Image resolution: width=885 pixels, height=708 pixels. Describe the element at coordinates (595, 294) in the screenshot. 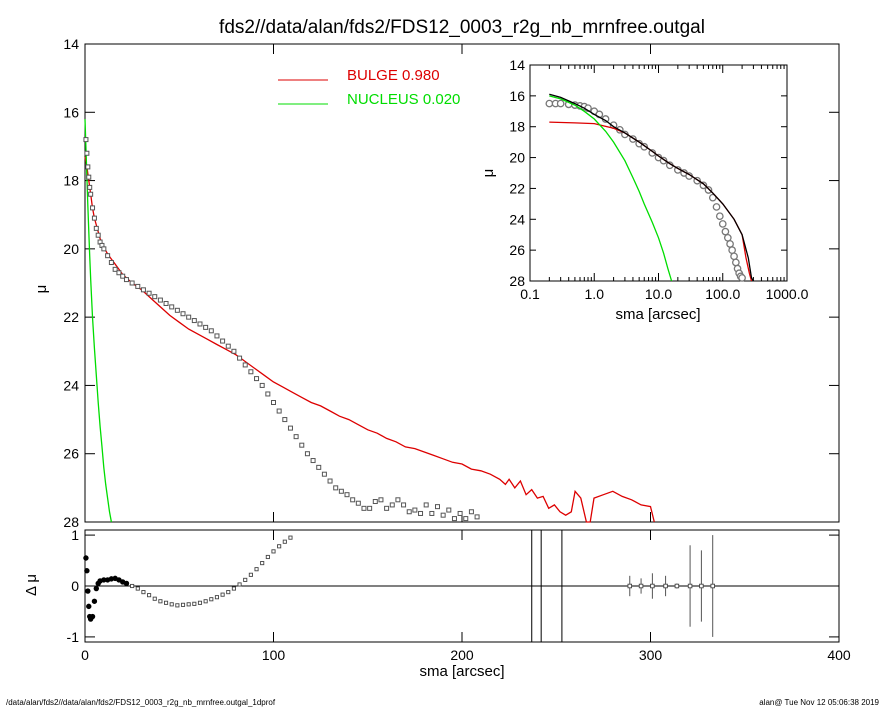

I see `inset-x-tick-label: 1.0` at that location.